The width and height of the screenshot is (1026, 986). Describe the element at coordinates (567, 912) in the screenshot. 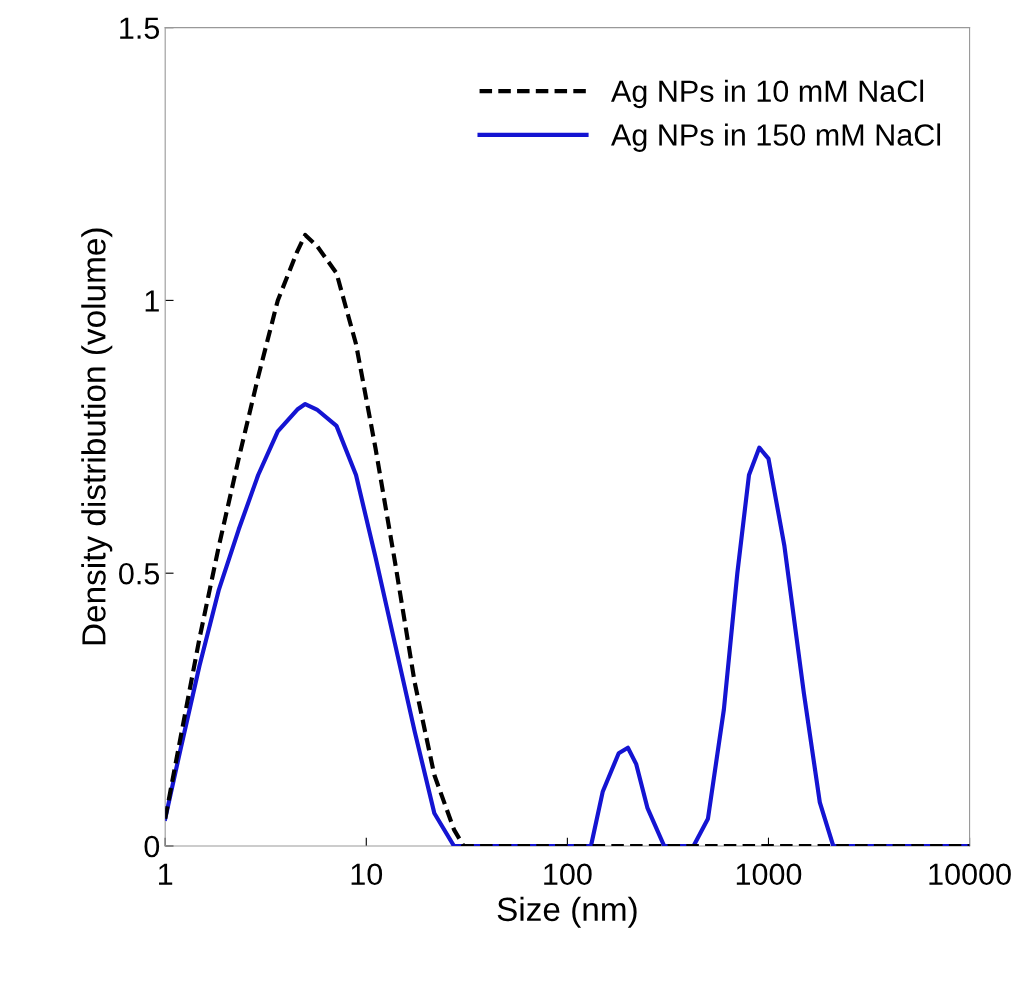

I see `x-axis-title: Size (nm)` at that location.